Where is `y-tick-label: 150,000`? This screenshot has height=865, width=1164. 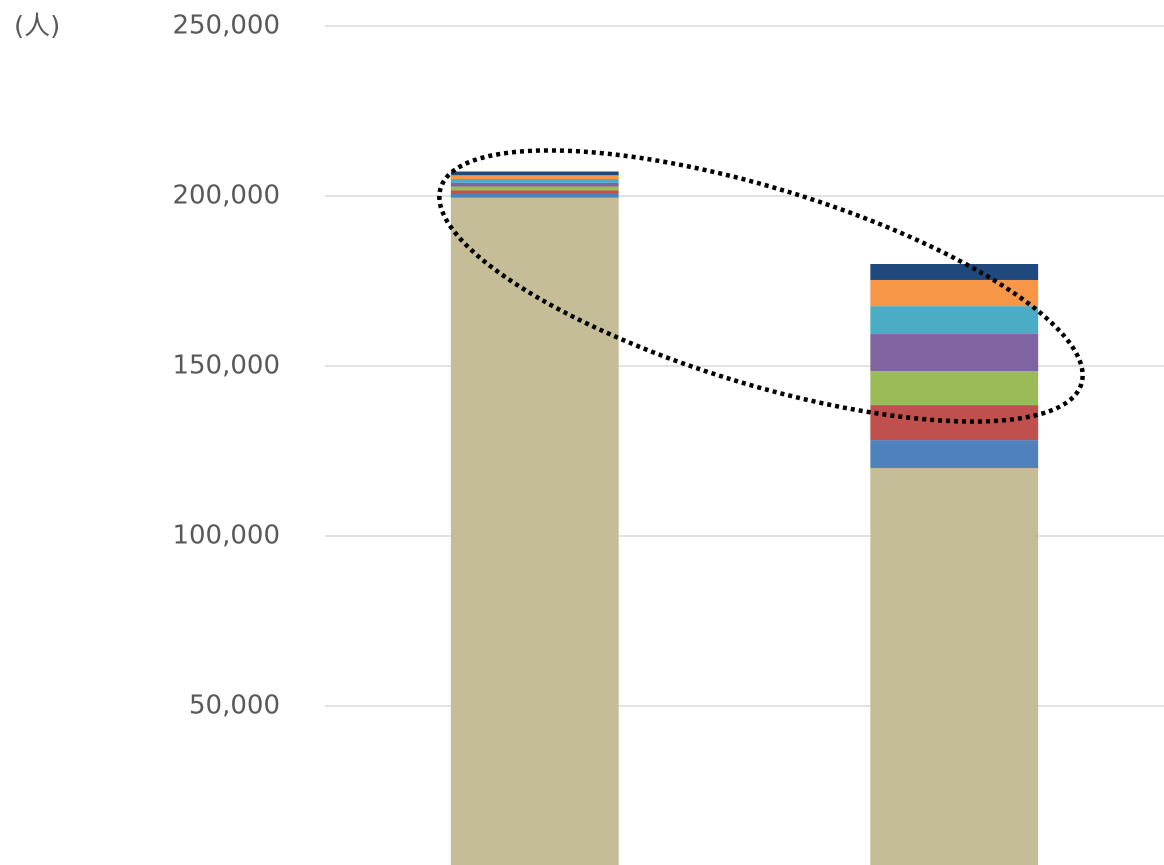
y-tick-label: 150,000 is located at coordinates (226, 366).